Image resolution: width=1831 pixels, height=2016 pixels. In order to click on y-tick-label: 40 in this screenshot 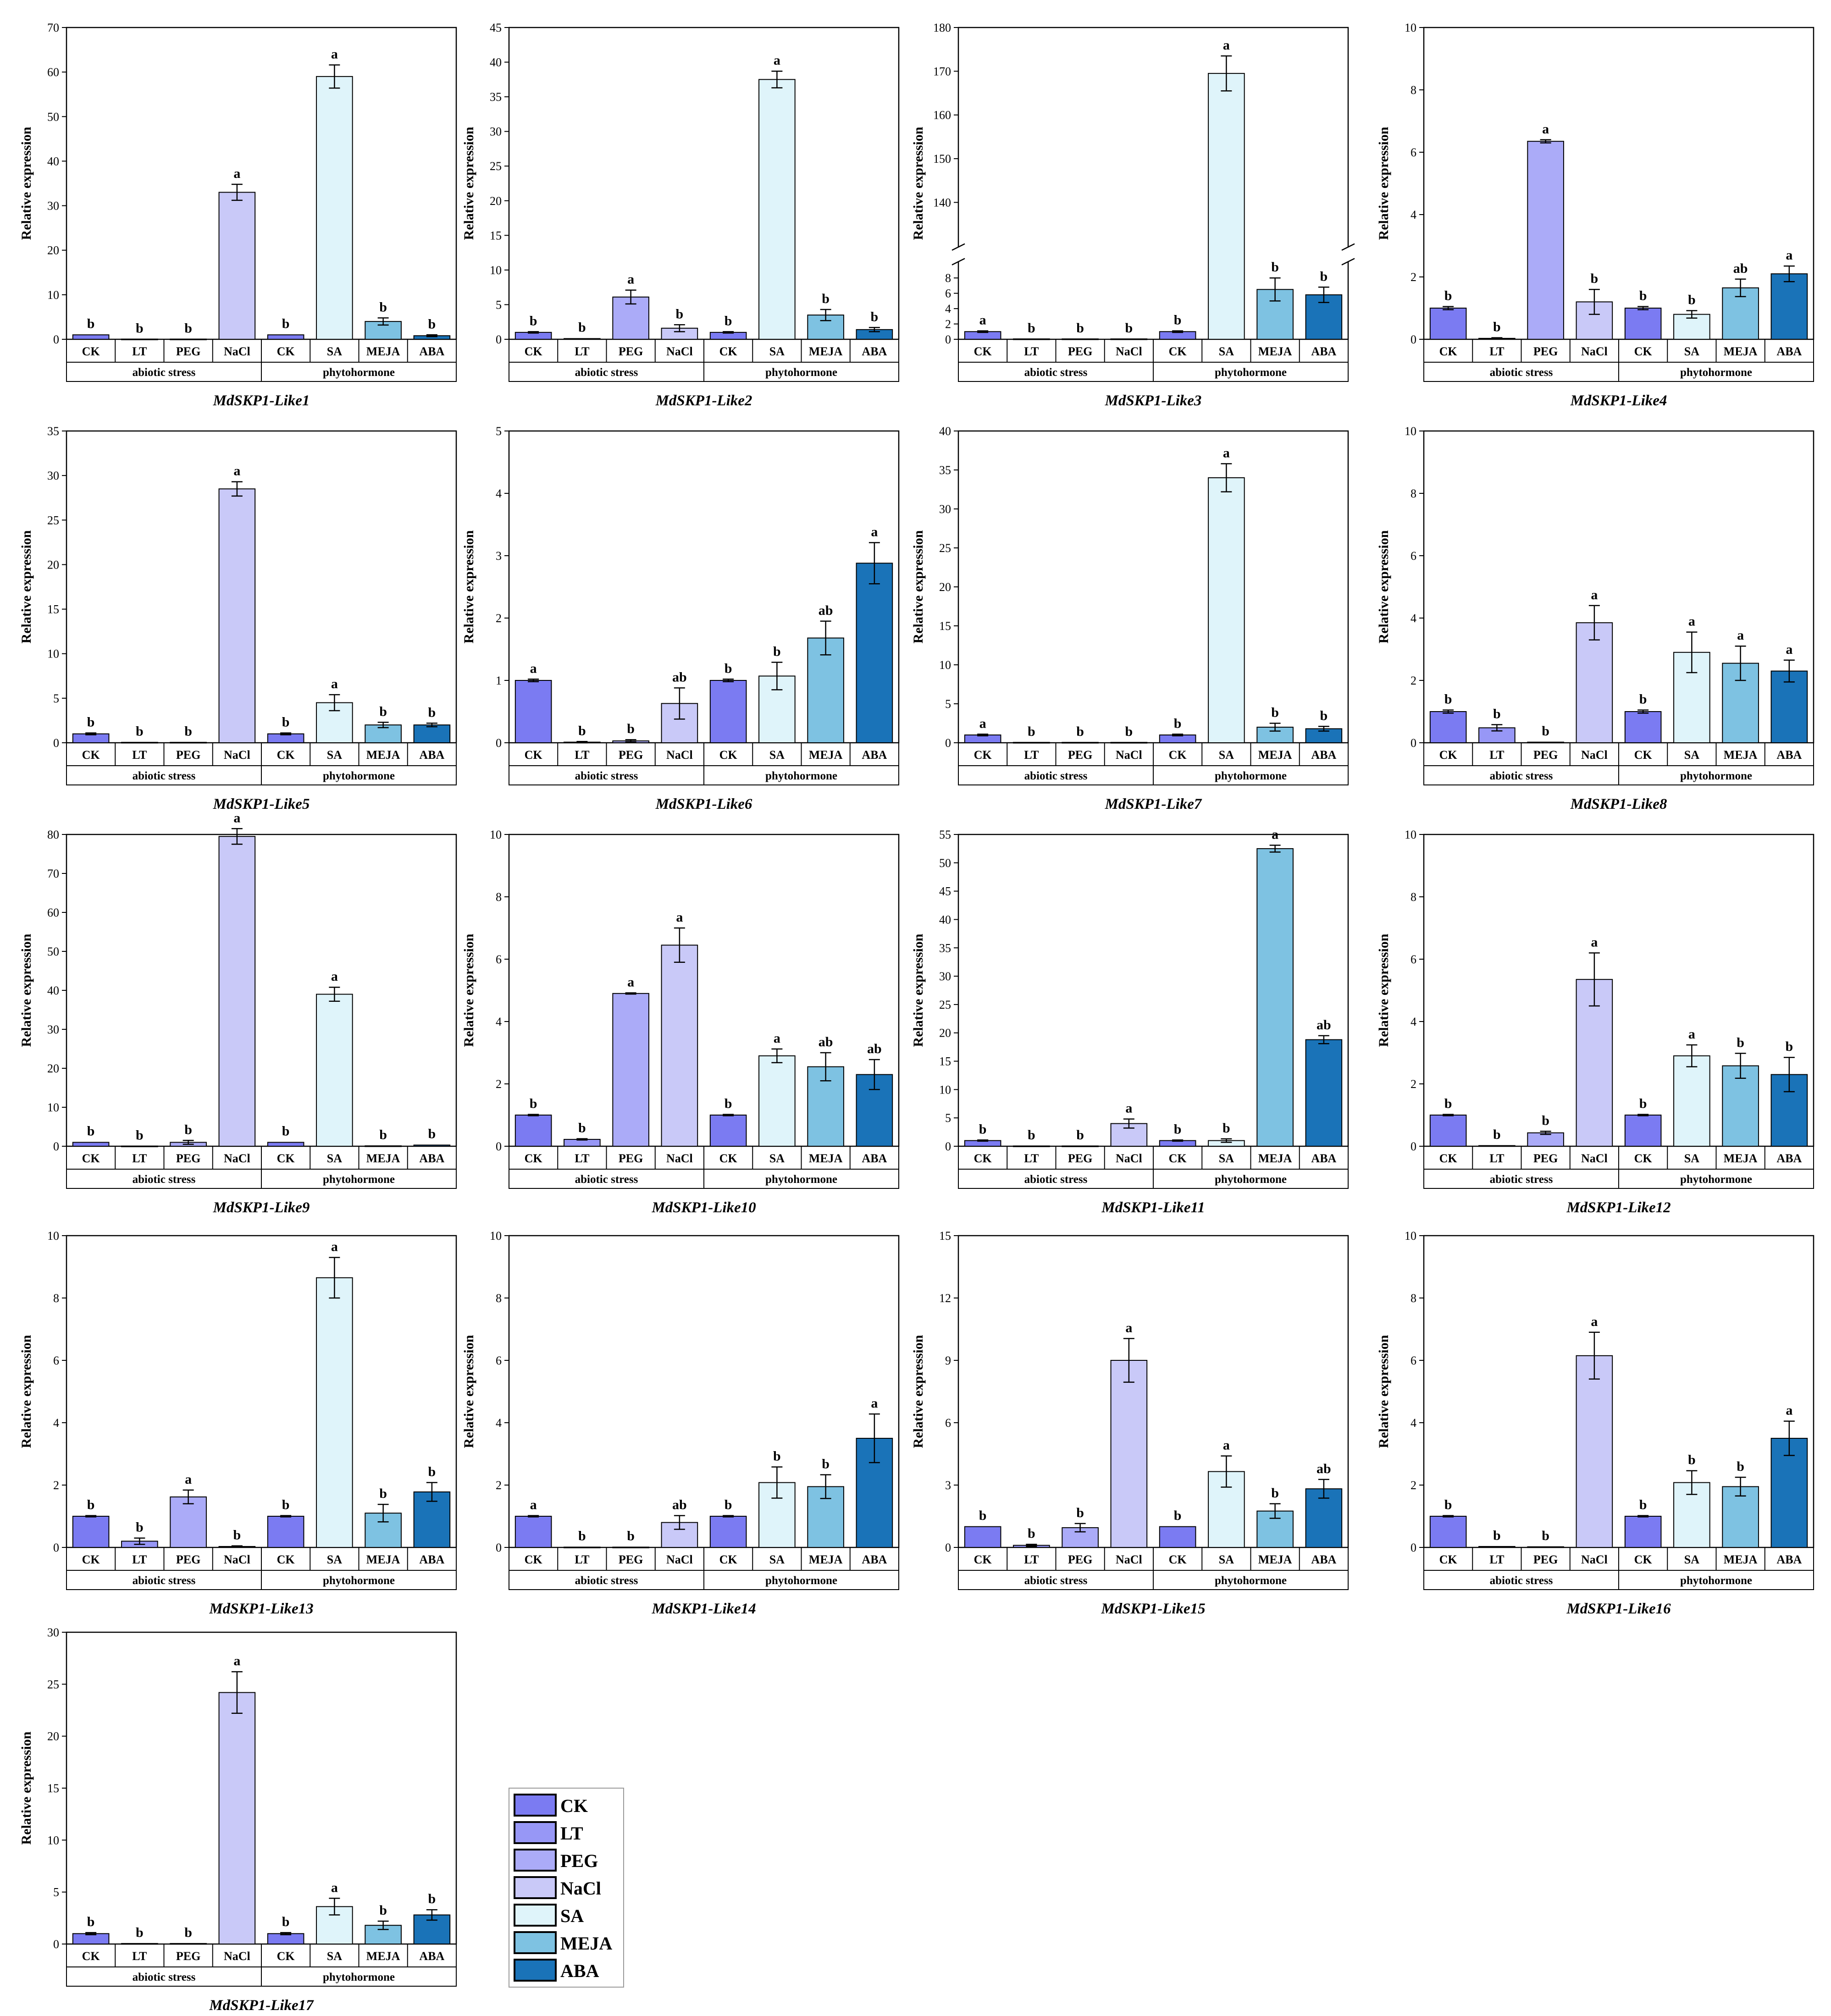, I will do `click(945, 920)`.